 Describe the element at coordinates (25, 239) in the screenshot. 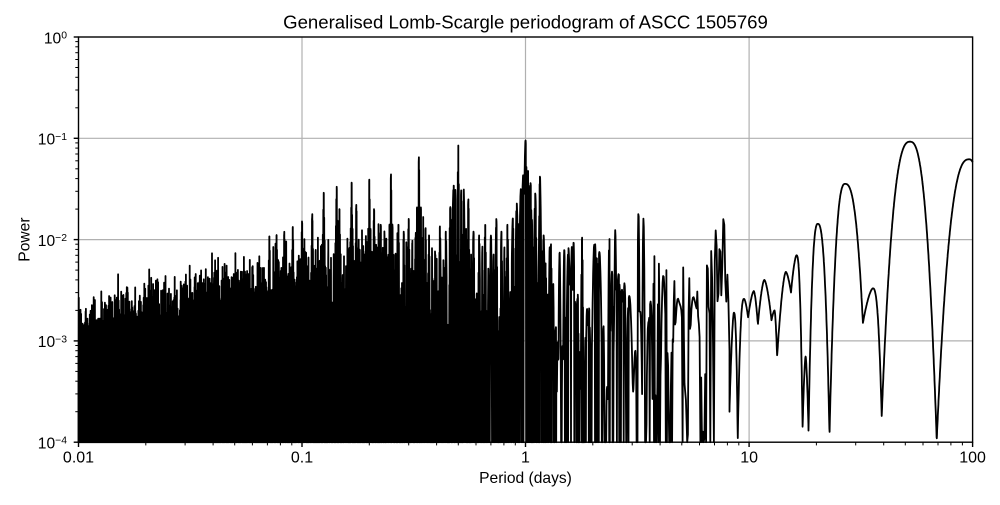

I see `svg-text: Power` at that location.